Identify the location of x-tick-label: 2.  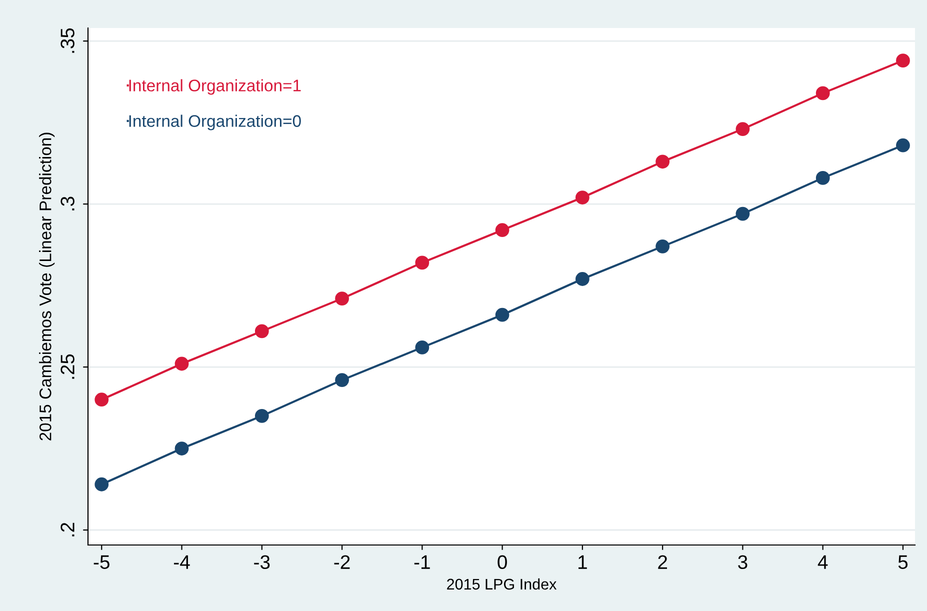
(663, 562).